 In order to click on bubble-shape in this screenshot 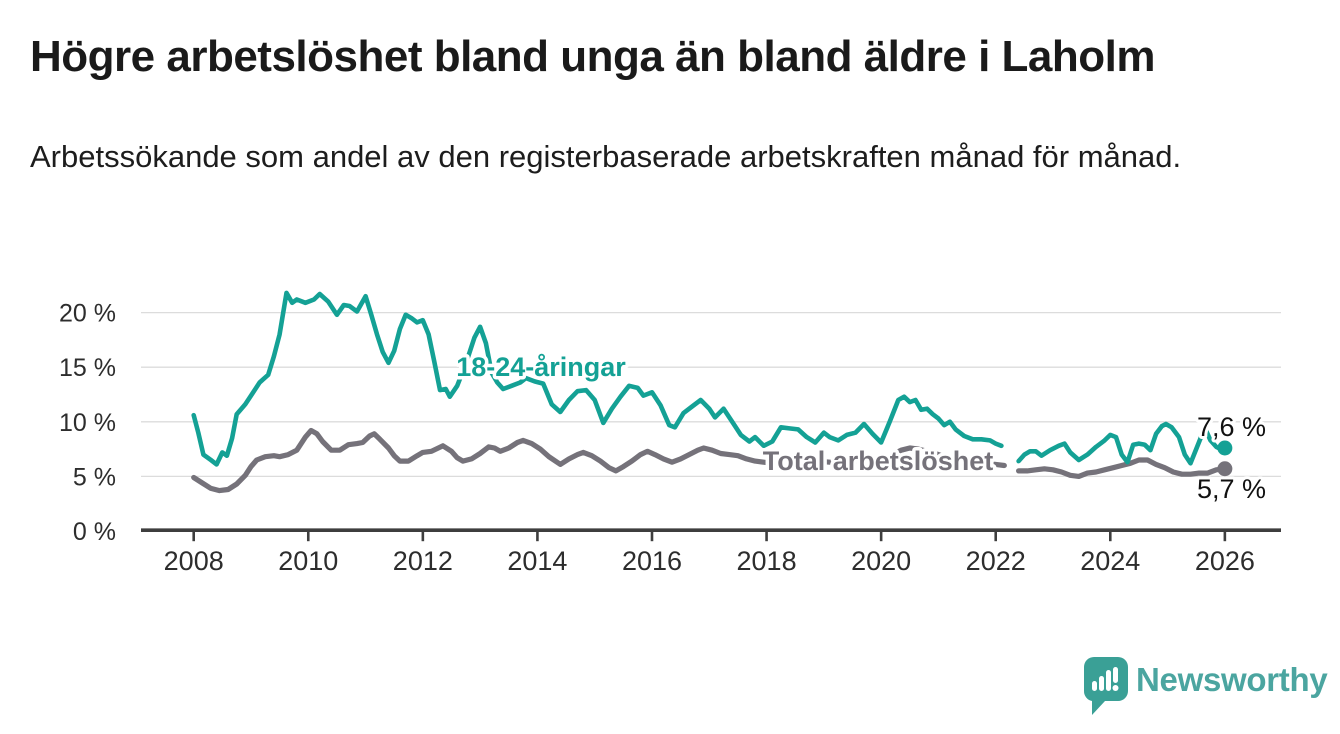, I will do `click(1105, 686)`.